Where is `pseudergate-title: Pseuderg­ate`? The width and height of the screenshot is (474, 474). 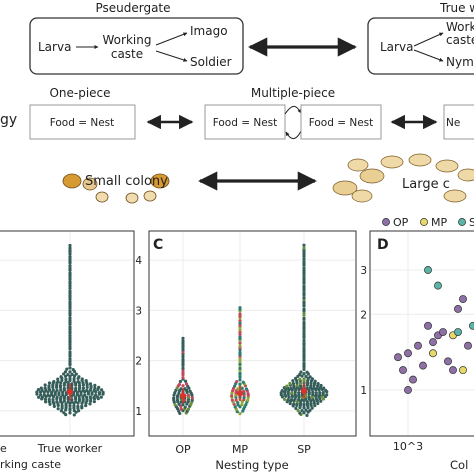 pseudergate-title: Pseuderg­ate is located at coordinates (132, 8).